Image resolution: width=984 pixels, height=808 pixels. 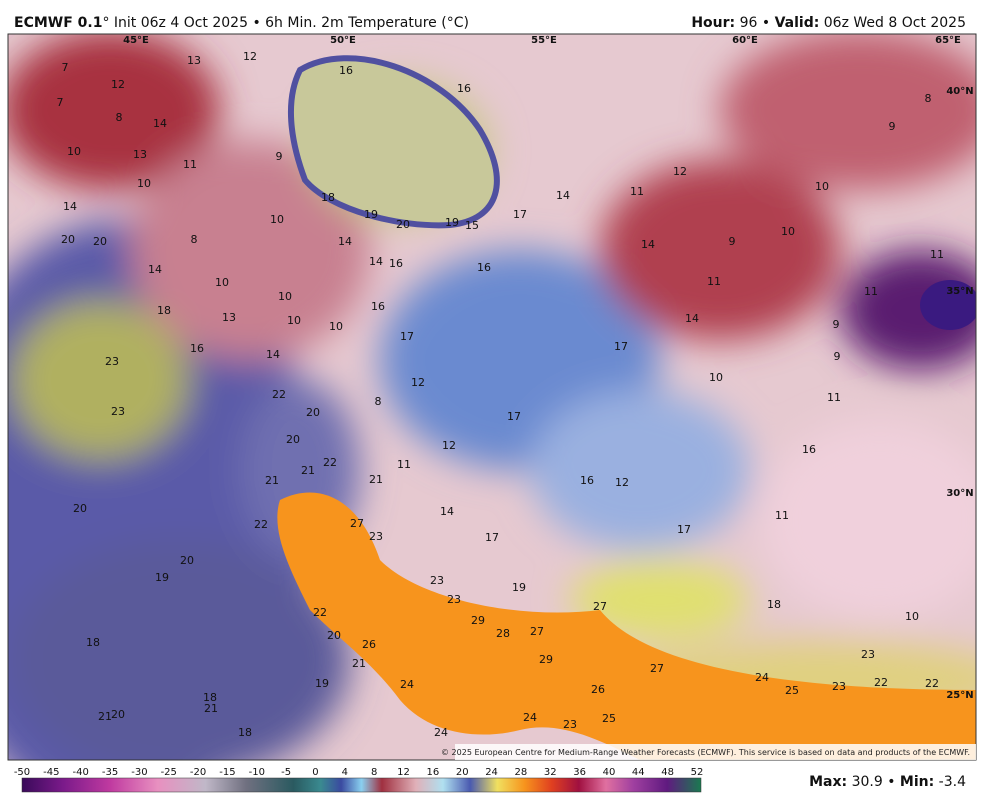 What do you see at coordinates (530, 717) in the screenshot?
I see `temperature-label: 24` at bounding box center [530, 717].